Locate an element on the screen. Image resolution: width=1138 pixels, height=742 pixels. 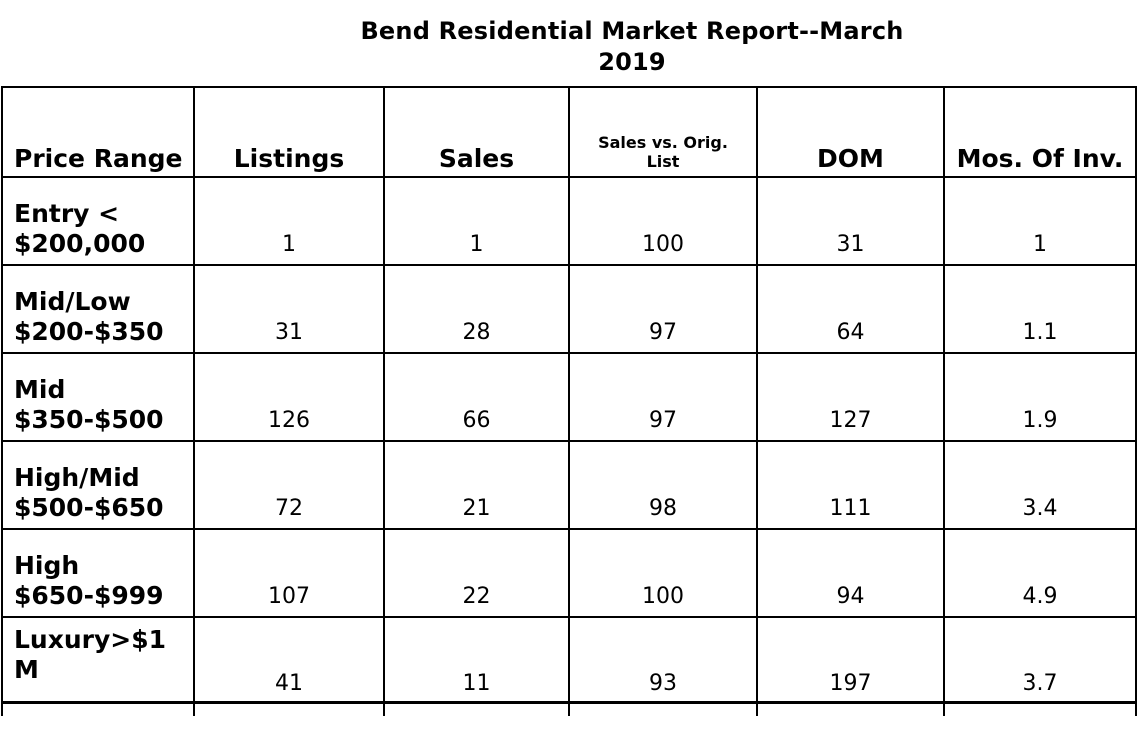
row-label-luxury: Luxury>$1 M is located at coordinates (98, 660).